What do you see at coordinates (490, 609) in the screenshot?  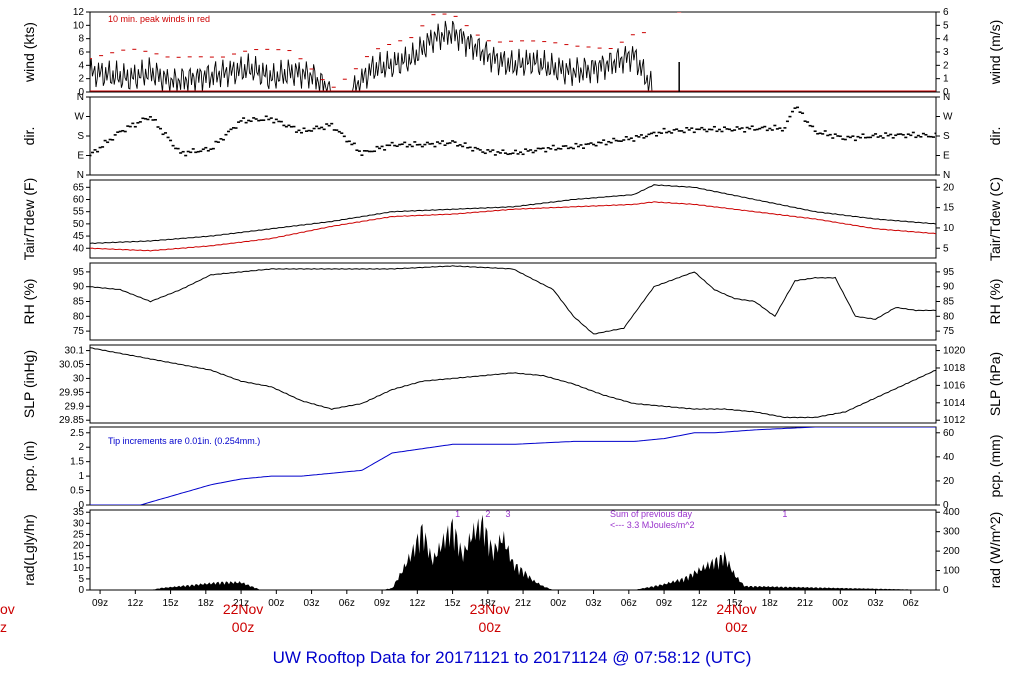 I see `day-label-date: 23Nov` at bounding box center [490, 609].